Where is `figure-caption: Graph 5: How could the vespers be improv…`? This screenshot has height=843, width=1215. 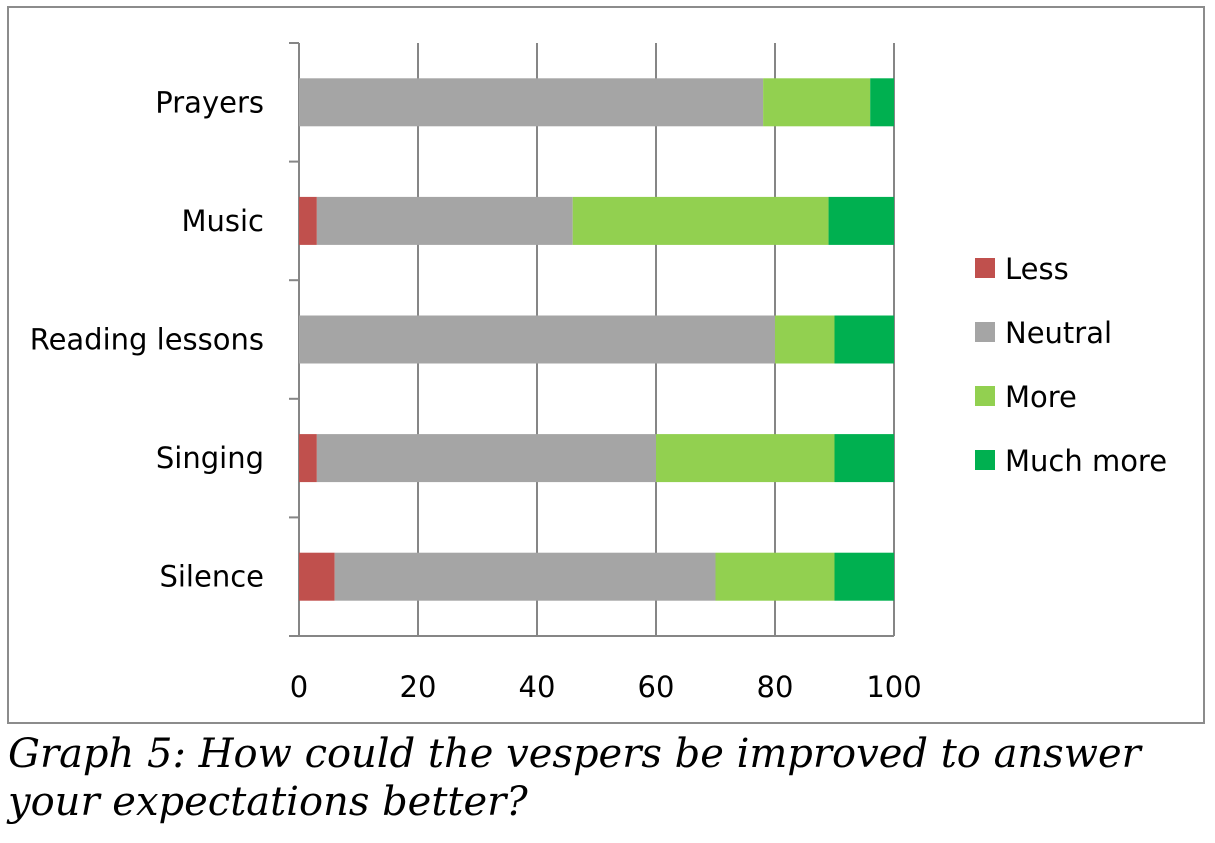 figure-caption: Graph 5: How could the vespers be improv… is located at coordinates (608, 778).